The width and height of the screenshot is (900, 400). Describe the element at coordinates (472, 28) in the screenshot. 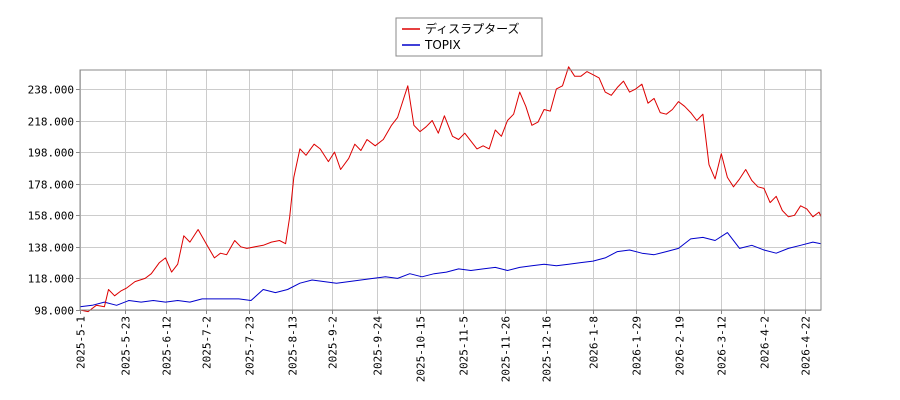

I see `legend-label-disruptors: ディスラプターズ` at that location.